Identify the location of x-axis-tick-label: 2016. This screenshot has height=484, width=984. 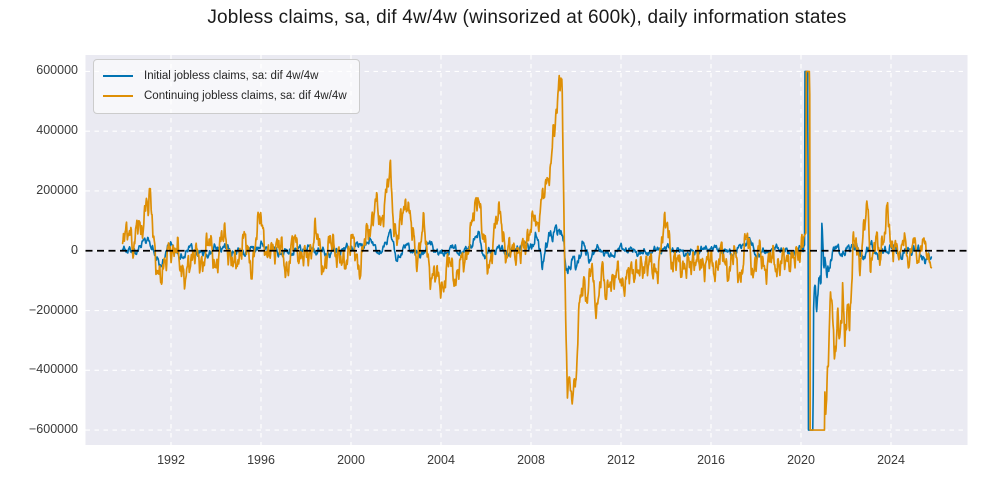
(711, 460).